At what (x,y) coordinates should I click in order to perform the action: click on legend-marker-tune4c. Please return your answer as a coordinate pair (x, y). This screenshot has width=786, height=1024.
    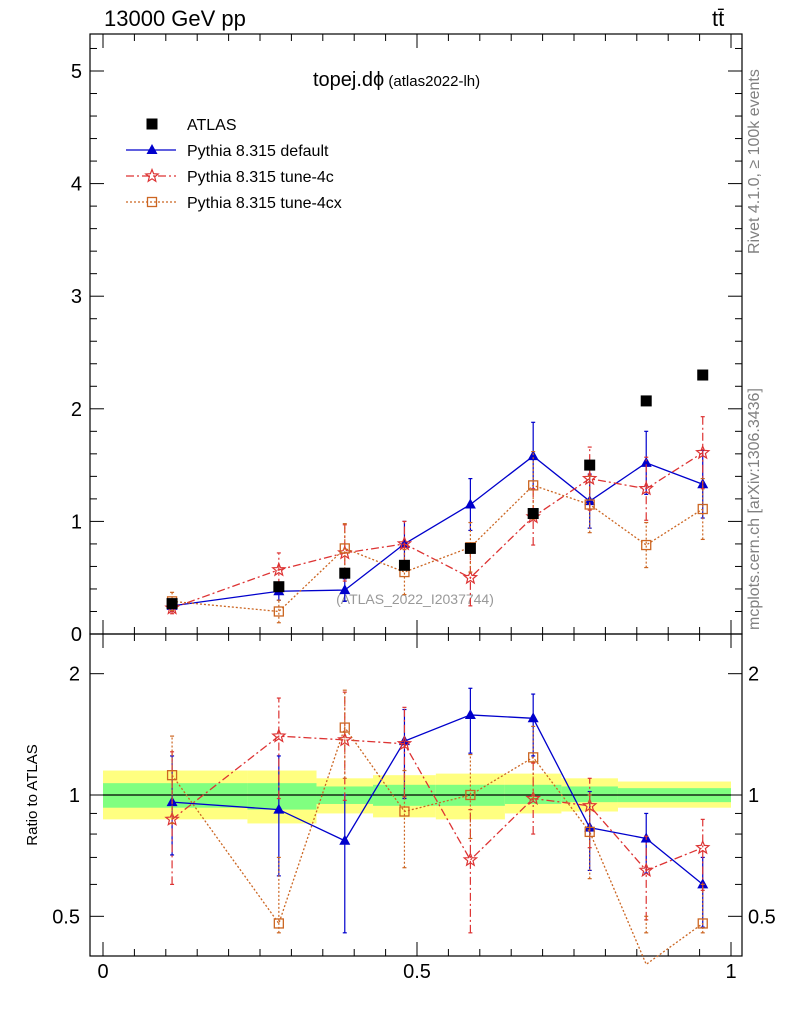
    Looking at the image, I should click on (152, 175).